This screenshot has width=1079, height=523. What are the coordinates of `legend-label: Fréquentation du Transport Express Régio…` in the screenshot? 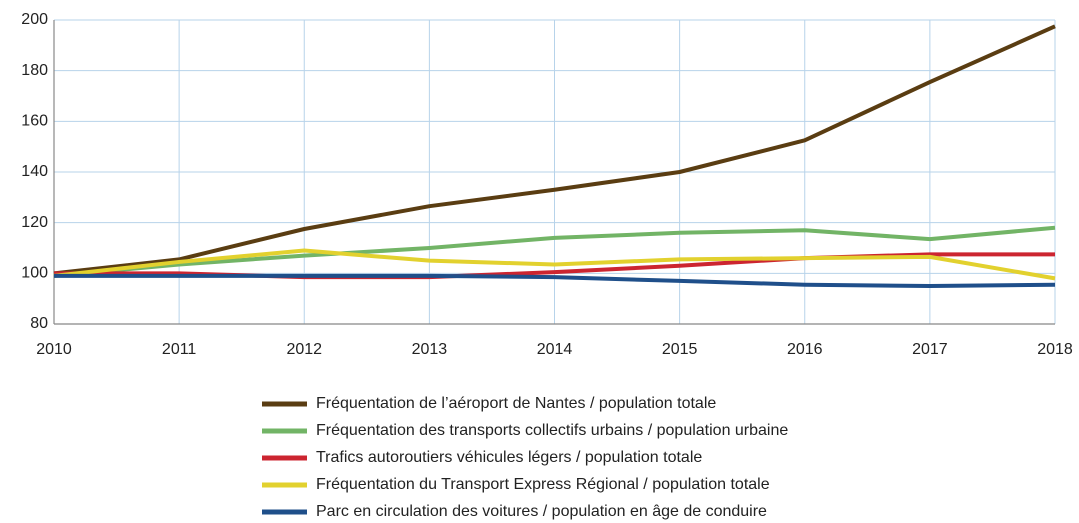 It's located at (543, 484).